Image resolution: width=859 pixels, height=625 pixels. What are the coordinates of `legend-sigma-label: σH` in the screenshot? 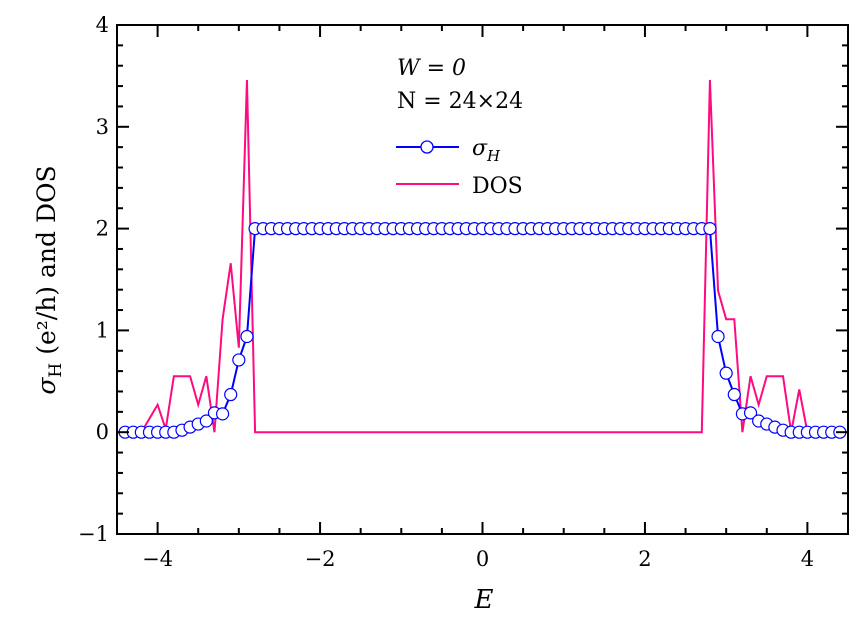 It's located at (486, 150).